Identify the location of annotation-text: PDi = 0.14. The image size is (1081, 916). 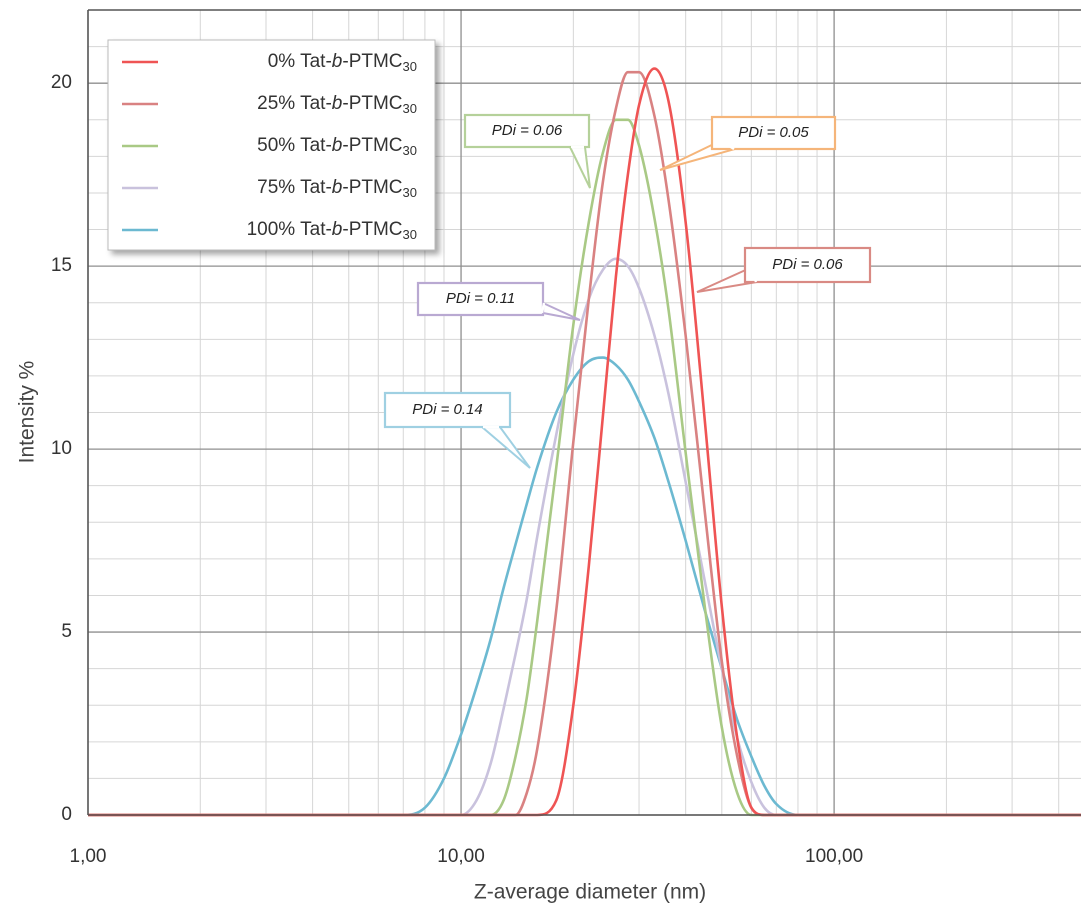
(447, 409).